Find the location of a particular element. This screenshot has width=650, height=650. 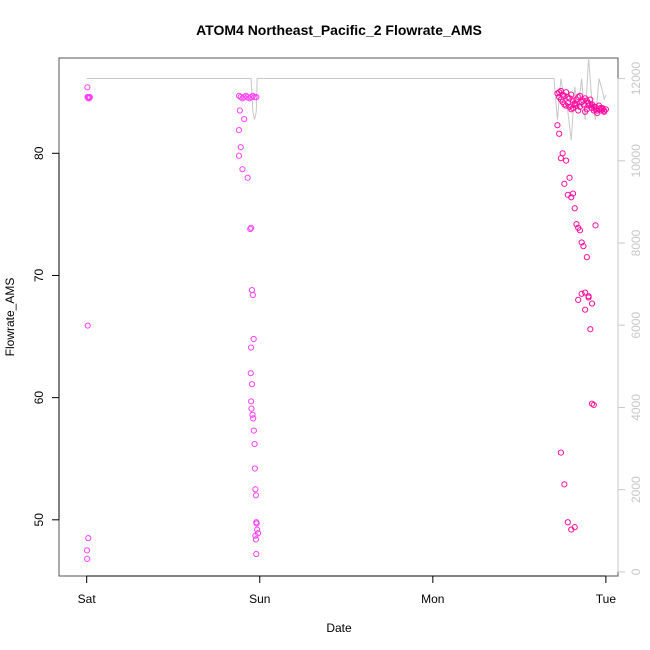

y-tick-label: 80 is located at coordinates (39, 153).